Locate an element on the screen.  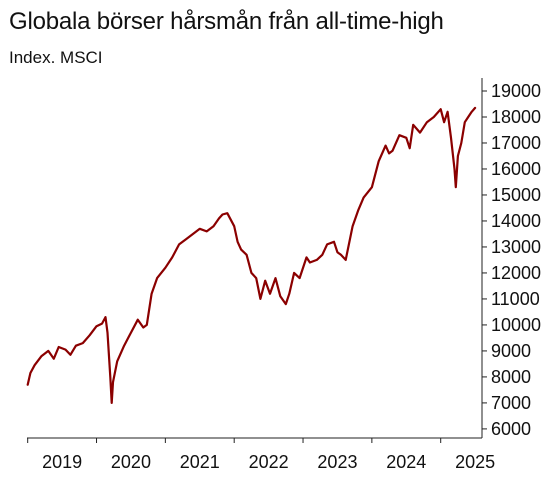
y-tick-label: 12000 is located at coordinates (516, 273).